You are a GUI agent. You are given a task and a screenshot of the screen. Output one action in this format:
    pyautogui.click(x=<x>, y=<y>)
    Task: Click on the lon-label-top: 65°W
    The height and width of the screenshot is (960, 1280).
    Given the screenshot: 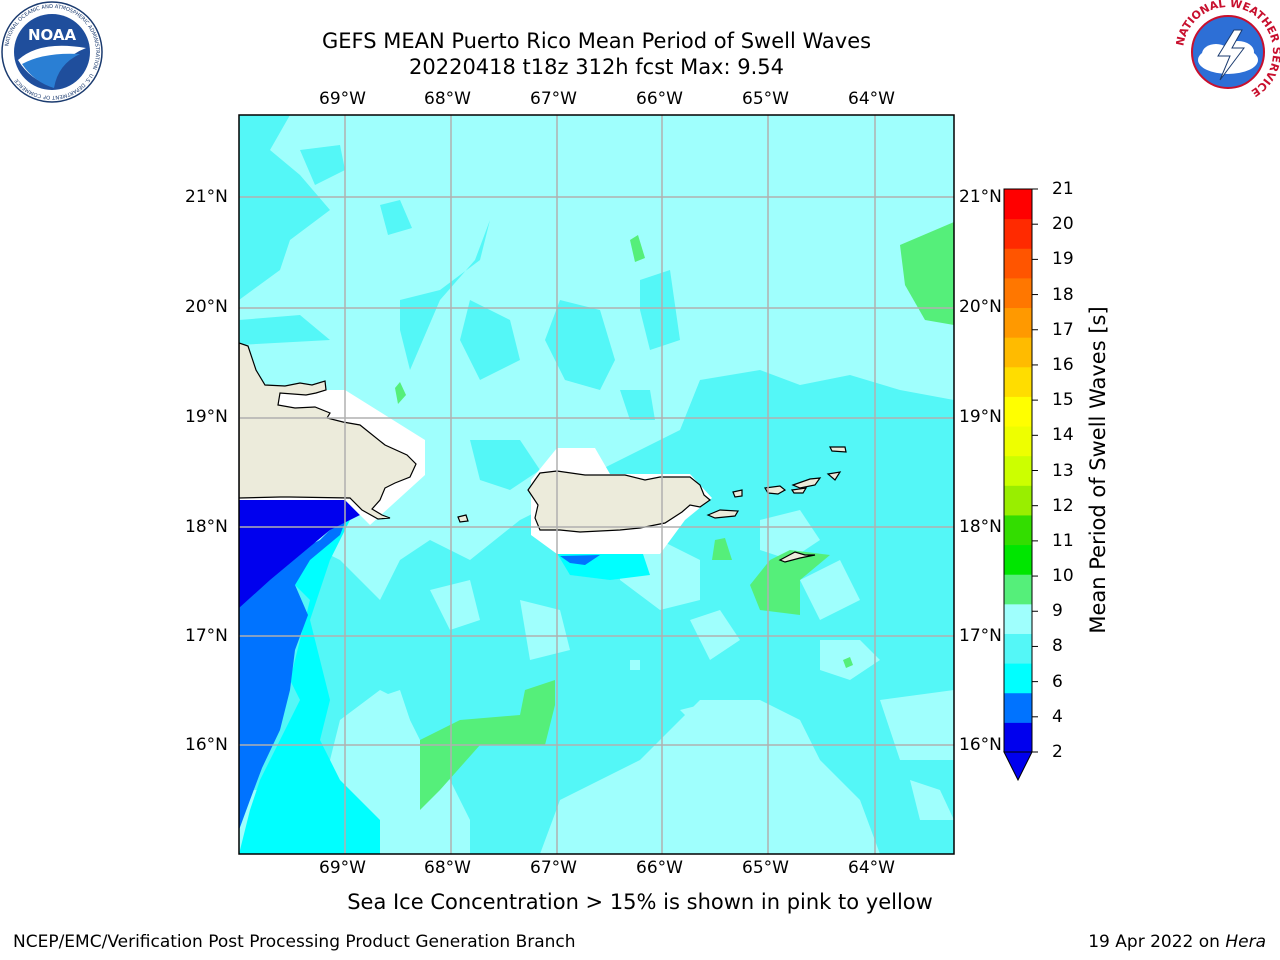 What is the action you would take?
    pyautogui.click(x=765, y=99)
    